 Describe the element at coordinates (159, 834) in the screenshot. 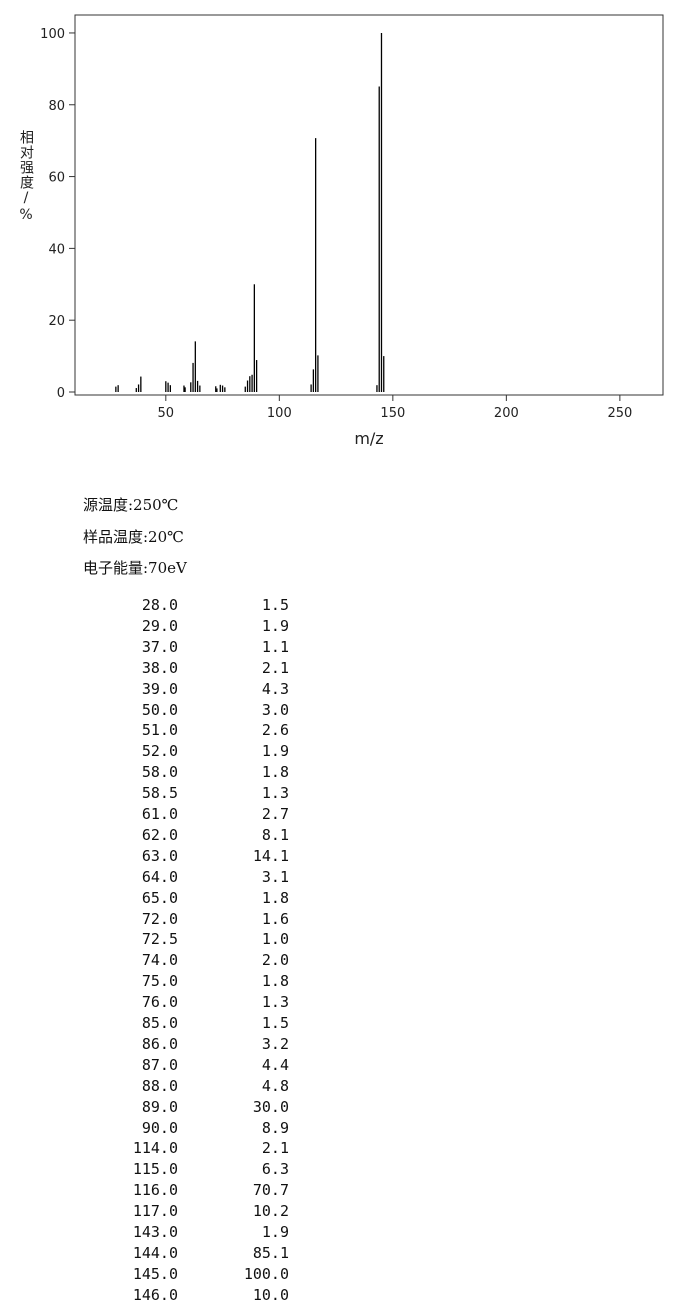

I see `mz-cell: 62.0` at that location.